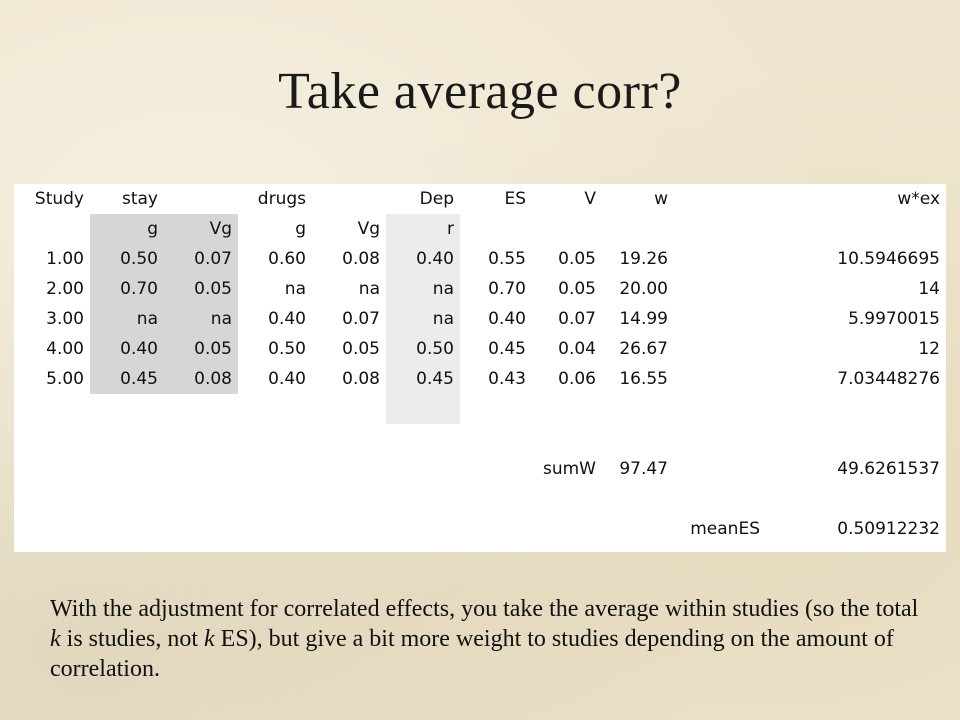 The height and width of the screenshot is (720, 960). Describe the element at coordinates (480, 91) in the screenshot. I see `slide-title: Take average corr?` at that location.